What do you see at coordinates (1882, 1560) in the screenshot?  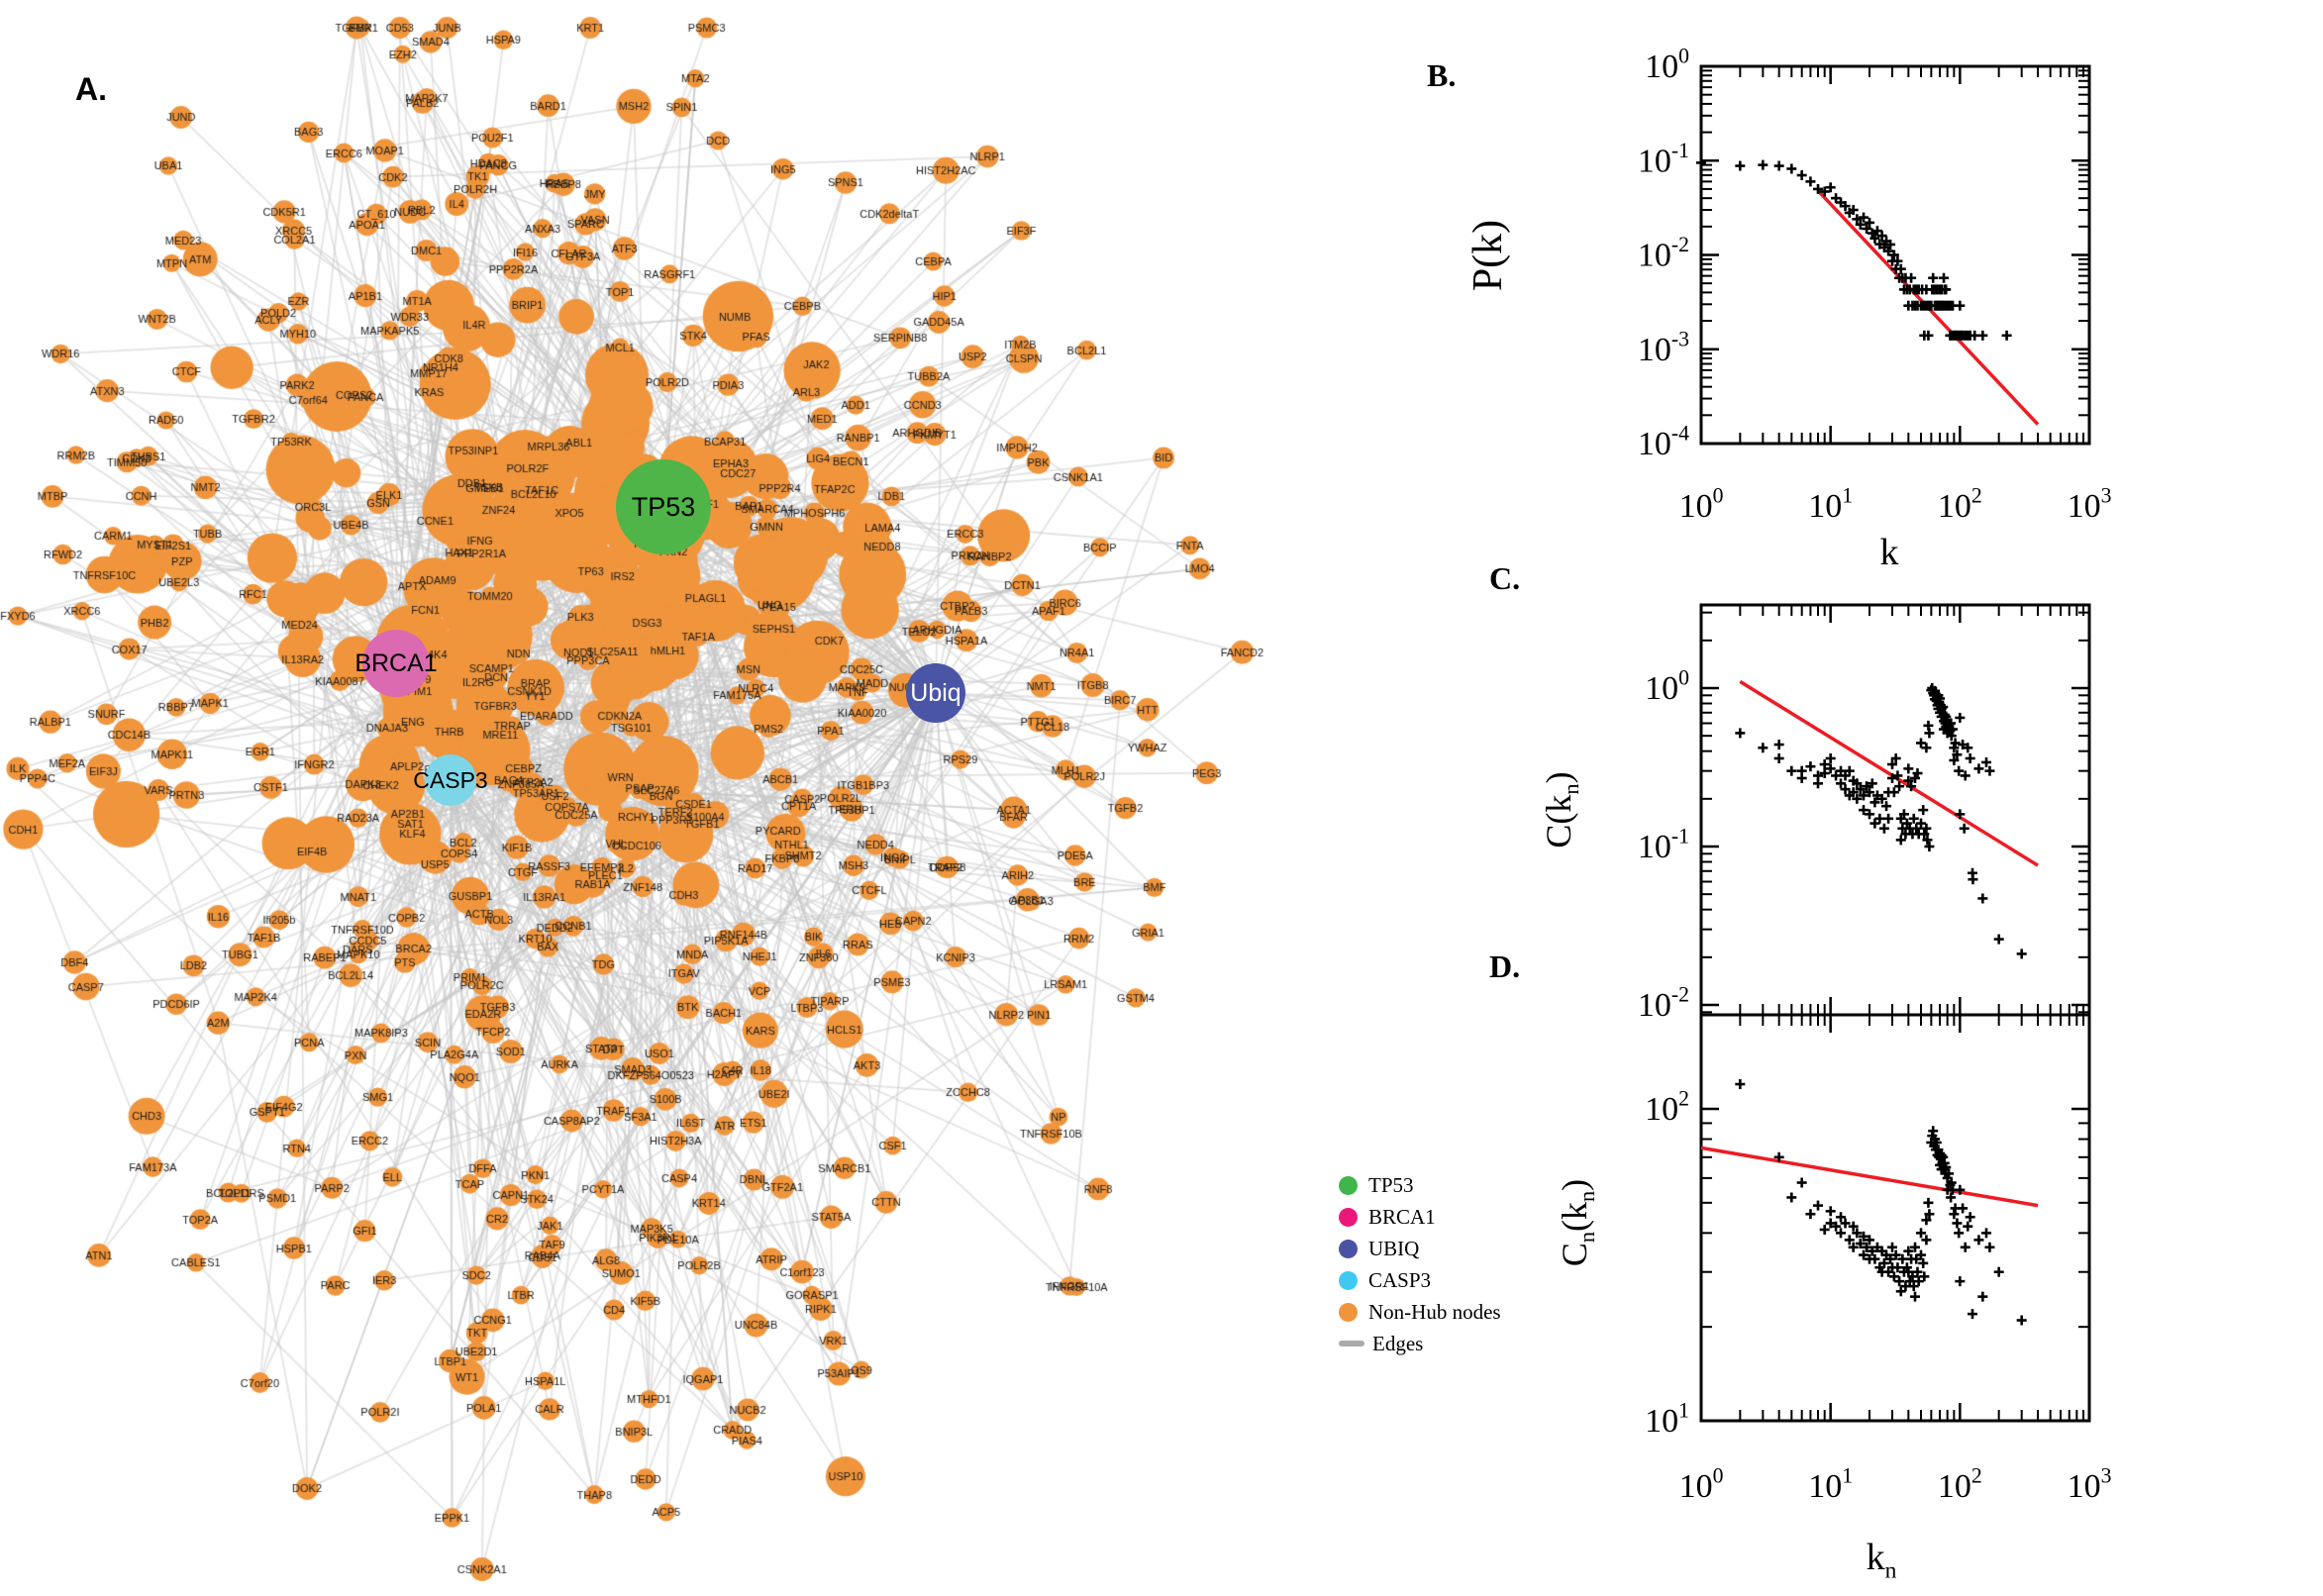 I see `svg-text: kn​` at bounding box center [1882, 1560].